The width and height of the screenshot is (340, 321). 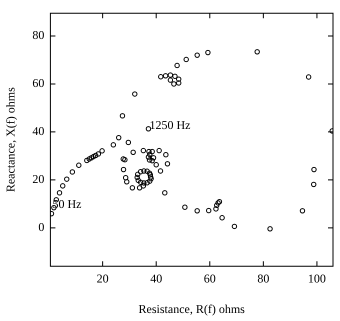 What do you see at coordinates (156, 279) in the screenshot?
I see `x-tick-label: 40` at bounding box center [156, 279].